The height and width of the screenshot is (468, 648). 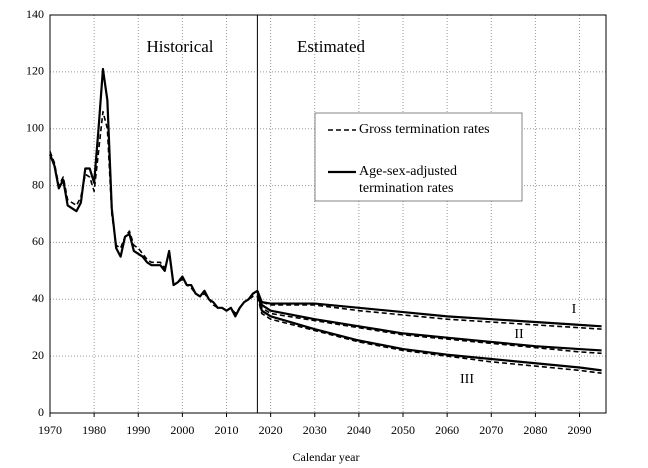 What do you see at coordinates (94, 430) in the screenshot?
I see `x-tick-label: 1980` at bounding box center [94, 430].